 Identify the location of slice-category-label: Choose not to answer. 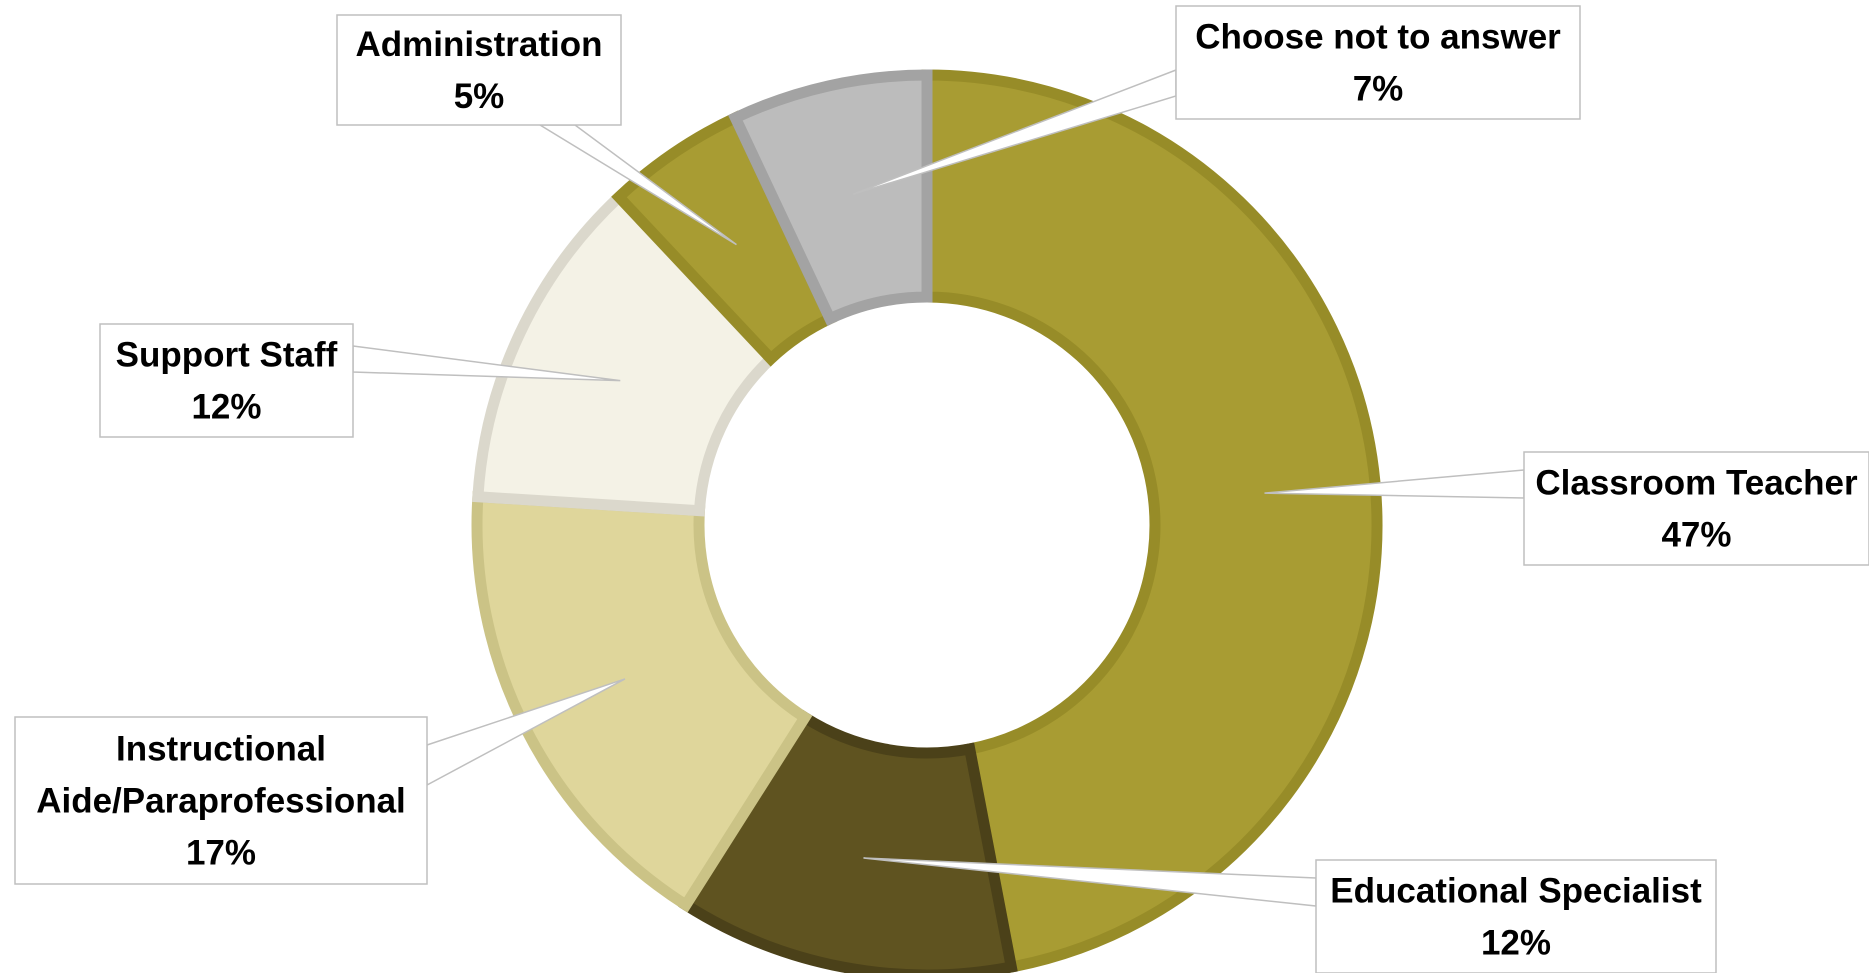
(1378, 37).